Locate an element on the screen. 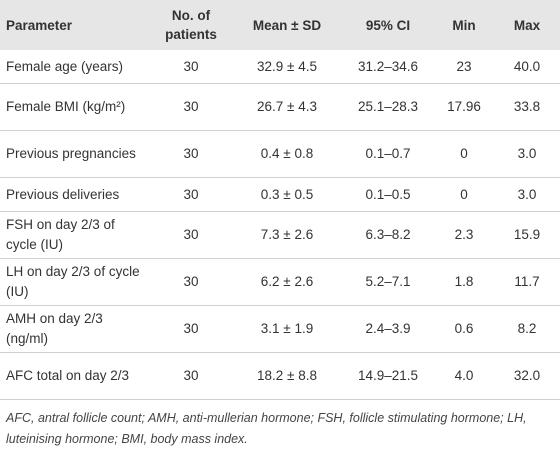  cell: 4.0 is located at coordinates (464, 376).